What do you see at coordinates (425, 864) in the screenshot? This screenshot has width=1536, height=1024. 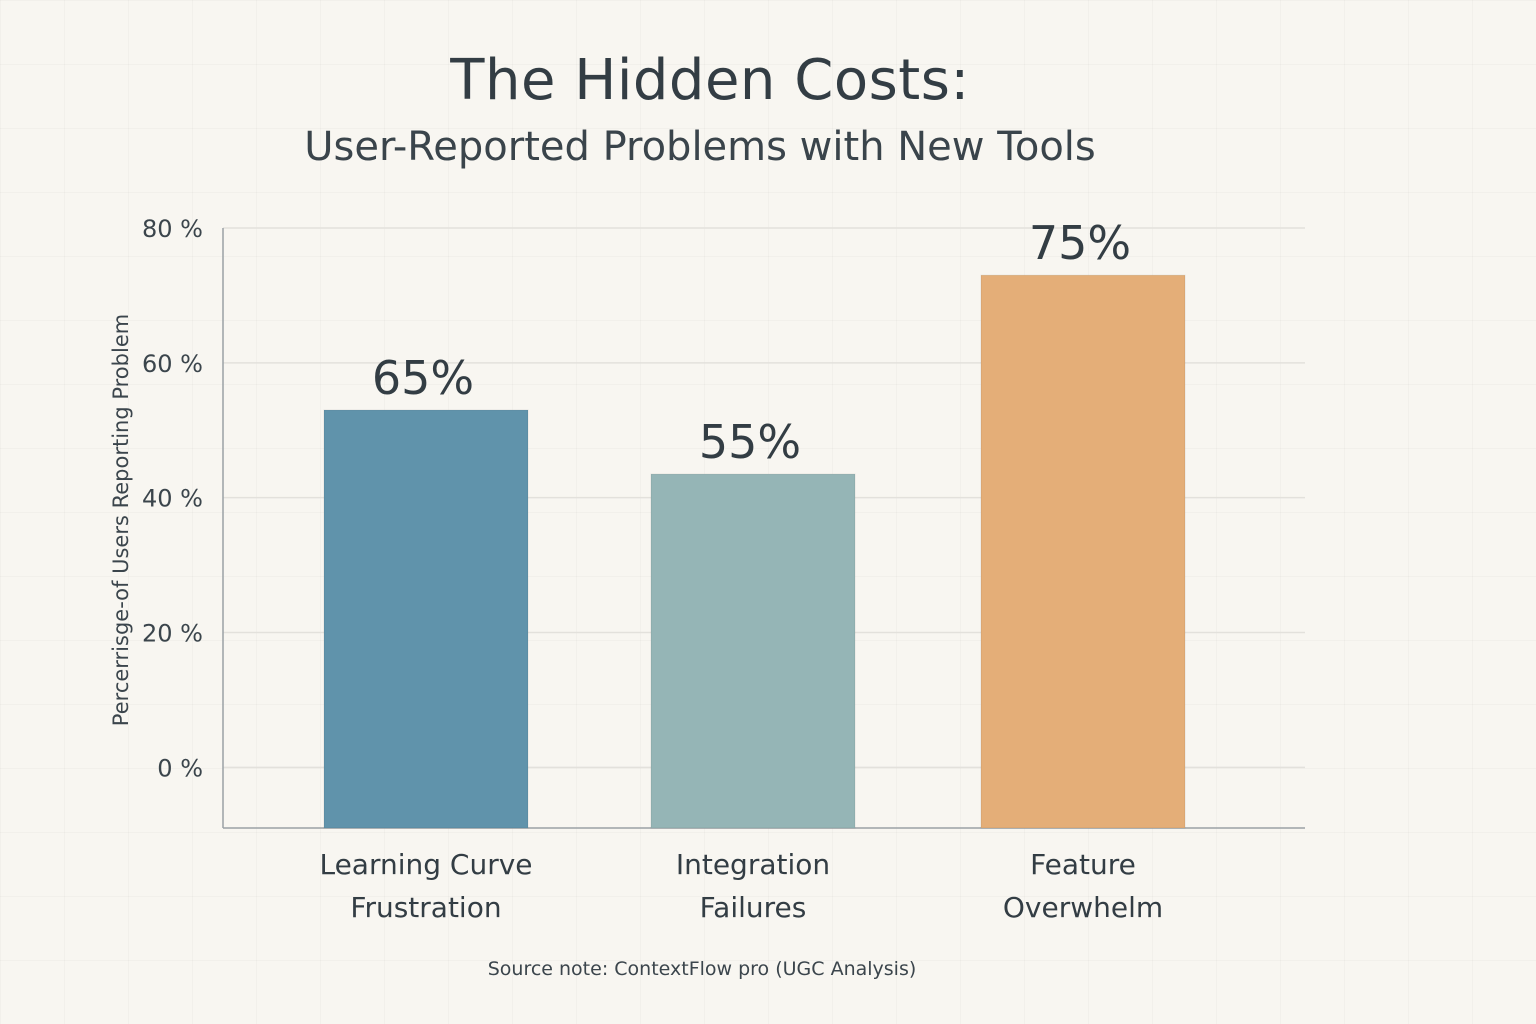 I see `x-category-label: Learning Curve` at bounding box center [425, 864].